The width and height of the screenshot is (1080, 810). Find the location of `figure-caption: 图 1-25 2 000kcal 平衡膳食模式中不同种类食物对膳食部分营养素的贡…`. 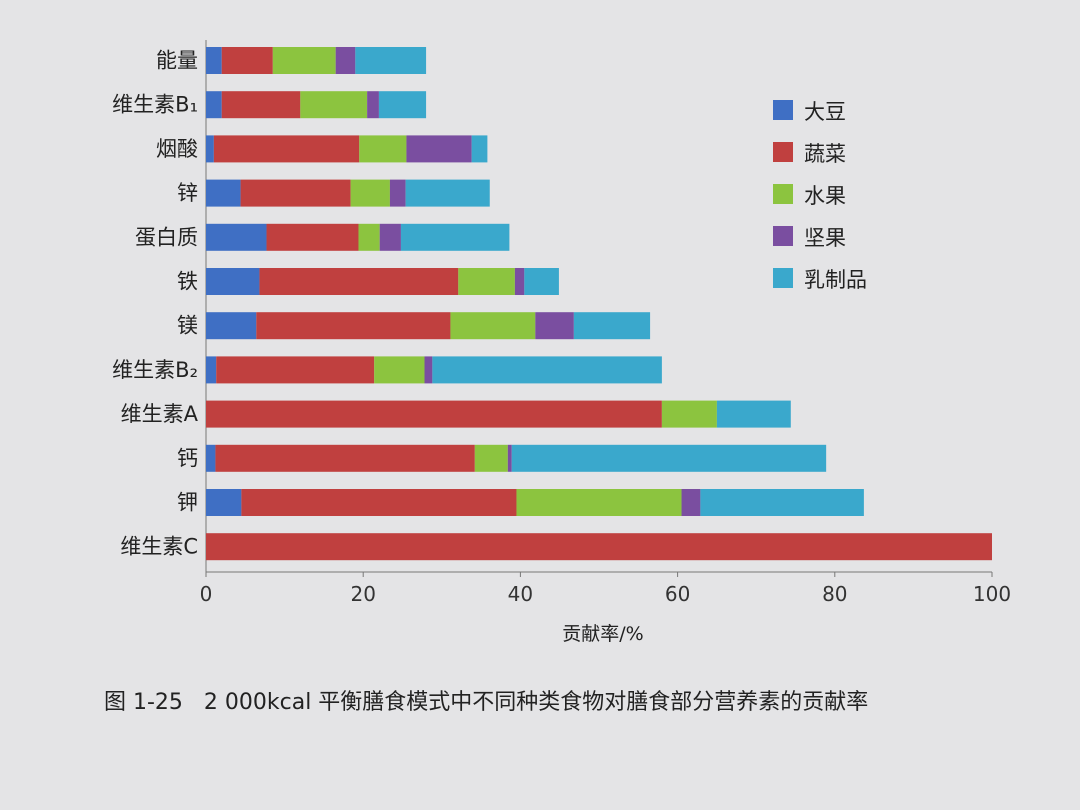

figure-caption: 图 1-25 2 000kcal 平衡膳食模式中不同种类食物对膳食部分营养素的贡… is located at coordinates (486, 702).